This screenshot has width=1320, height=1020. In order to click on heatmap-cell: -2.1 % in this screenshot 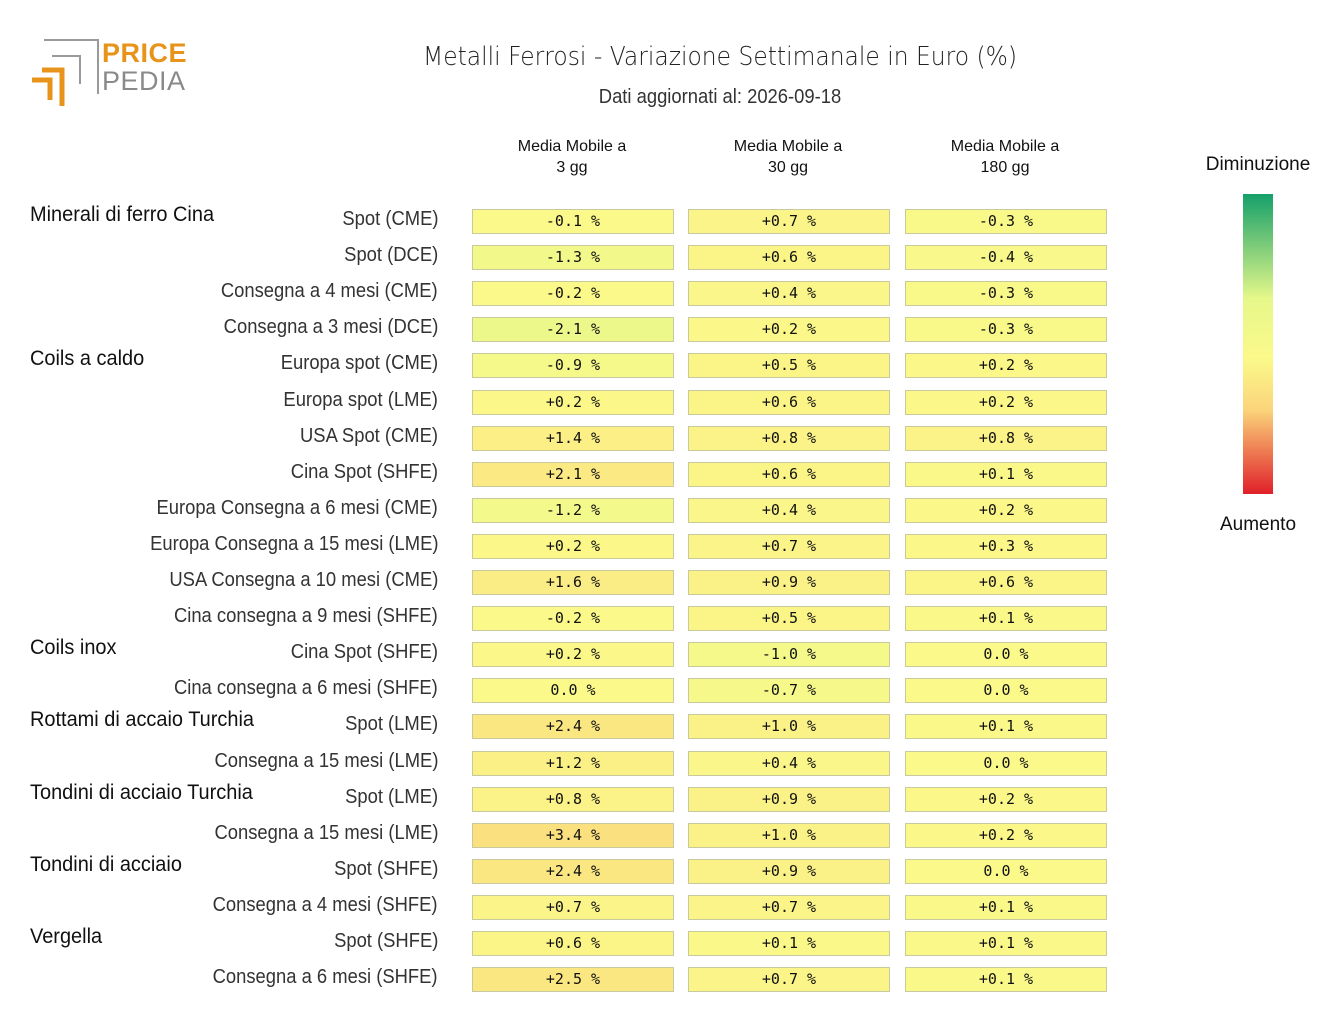, I will do `click(573, 330)`.